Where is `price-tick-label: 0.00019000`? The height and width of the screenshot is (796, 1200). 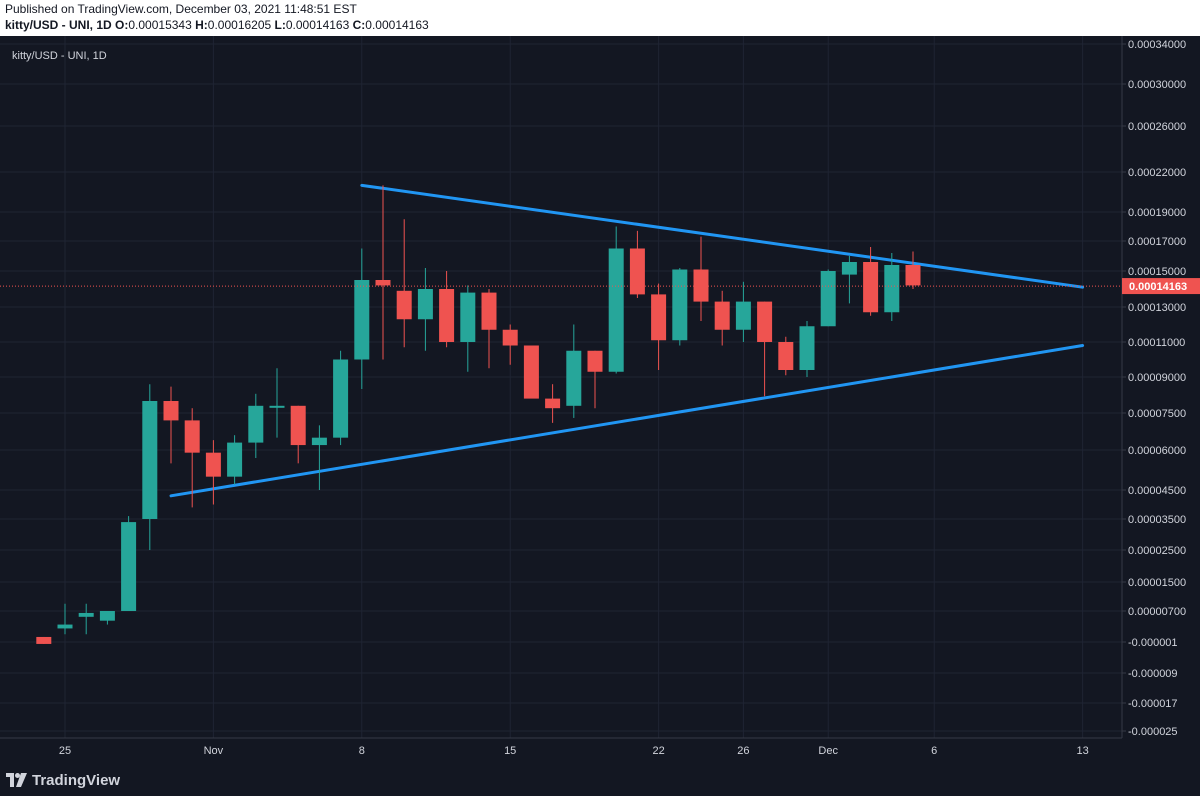 price-tick-label: 0.00019000 is located at coordinates (1157, 213).